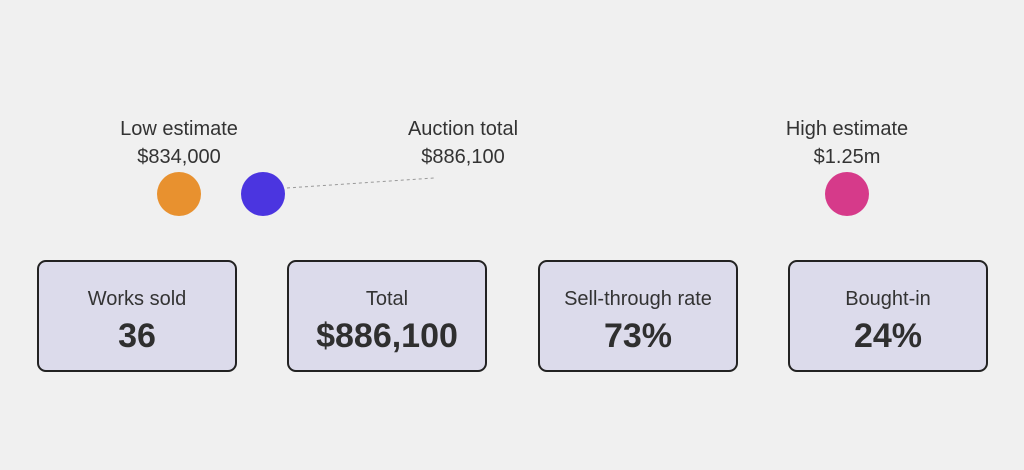  What do you see at coordinates (360, 183) in the screenshot?
I see `auction-total-leader-line` at bounding box center [360, 183].